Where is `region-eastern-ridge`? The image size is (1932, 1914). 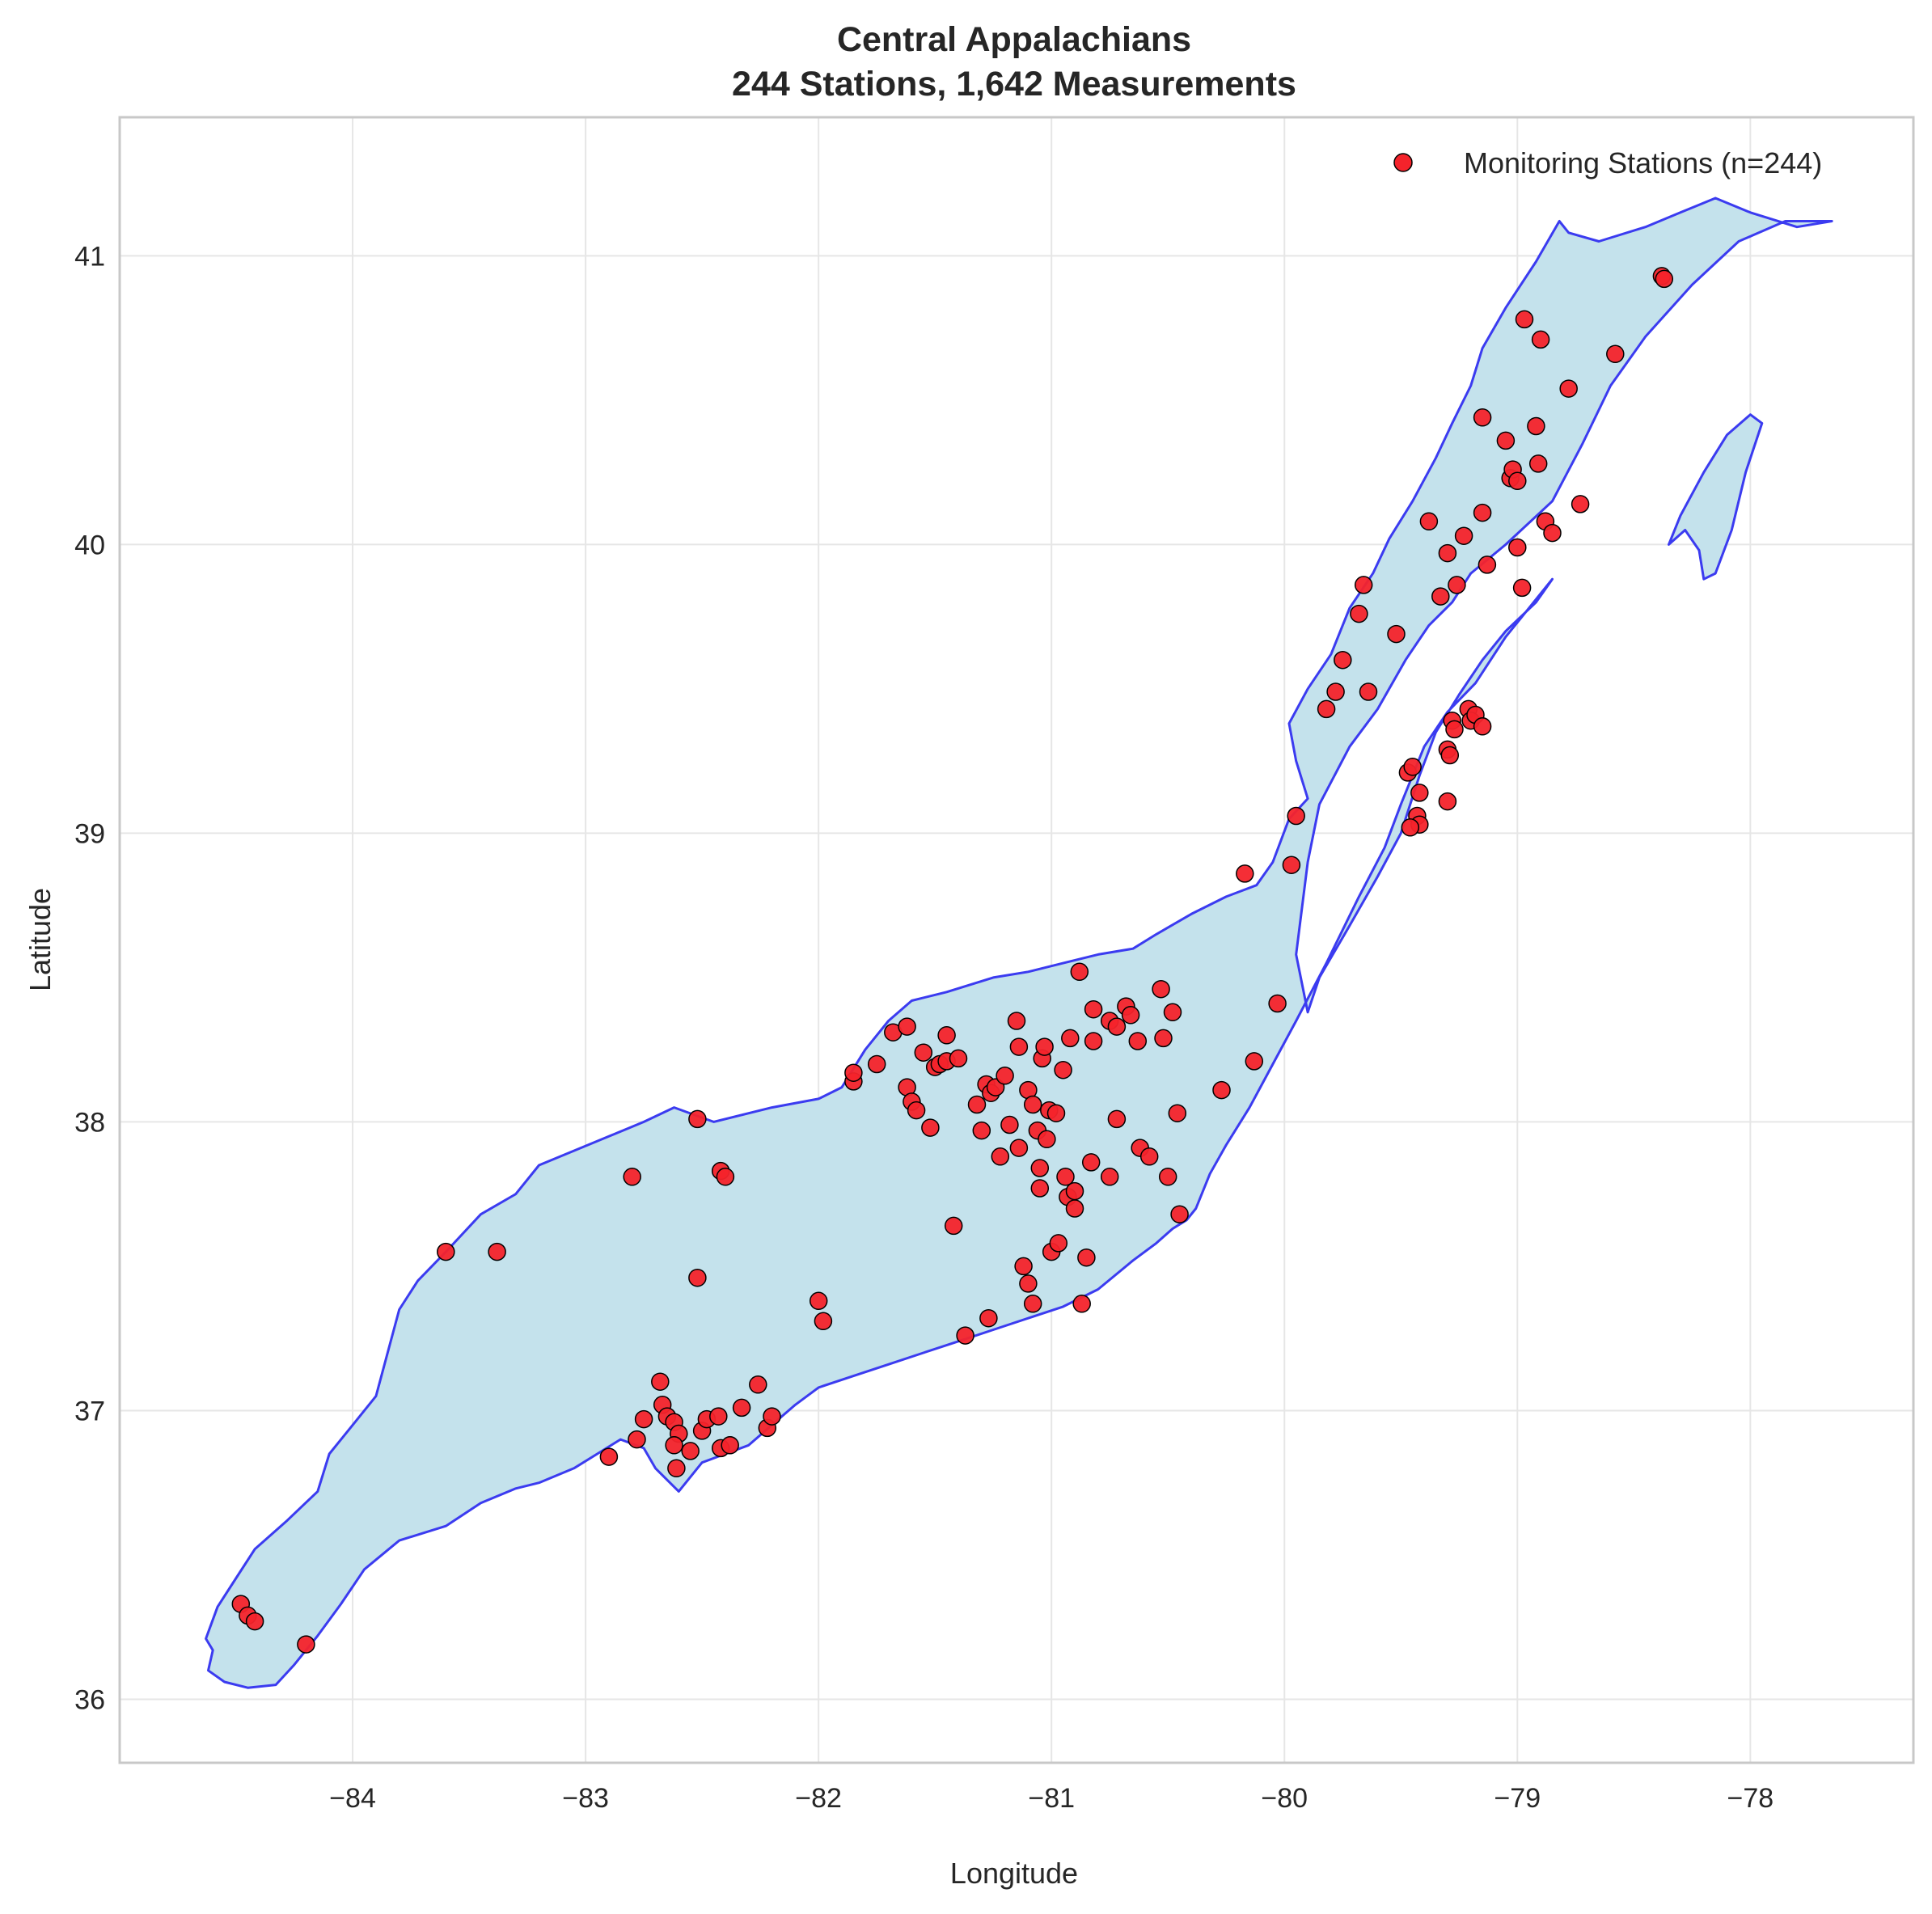
region-eastern-ridge is located at coordinates (1716, 497).